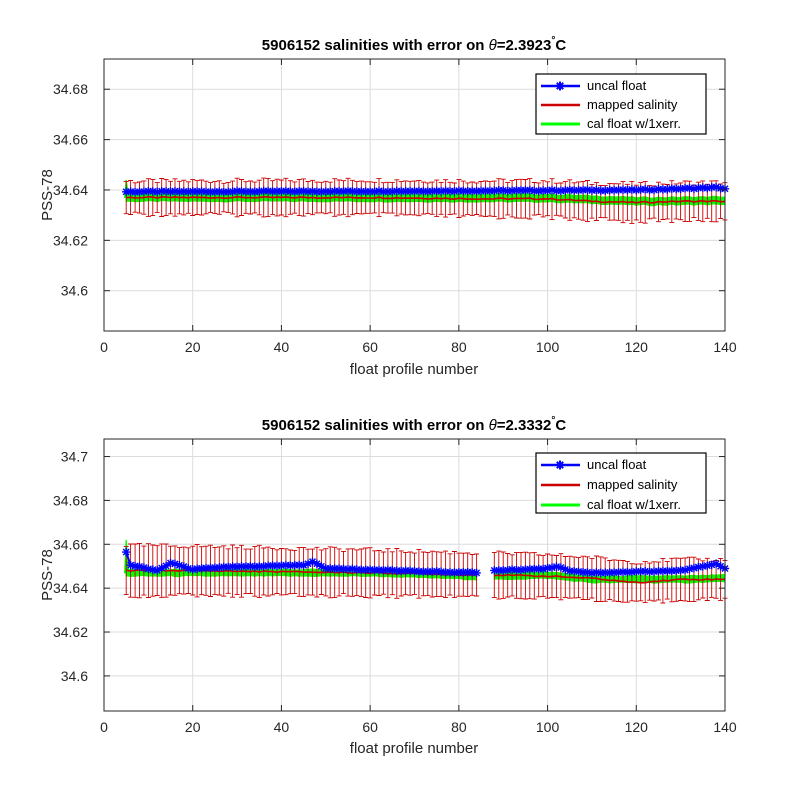 The height and width of the screenshot is (800, 800). Describe the element at coordinates (548, 727) in the screenshot. I see `x-tick-label: 100` at that location.